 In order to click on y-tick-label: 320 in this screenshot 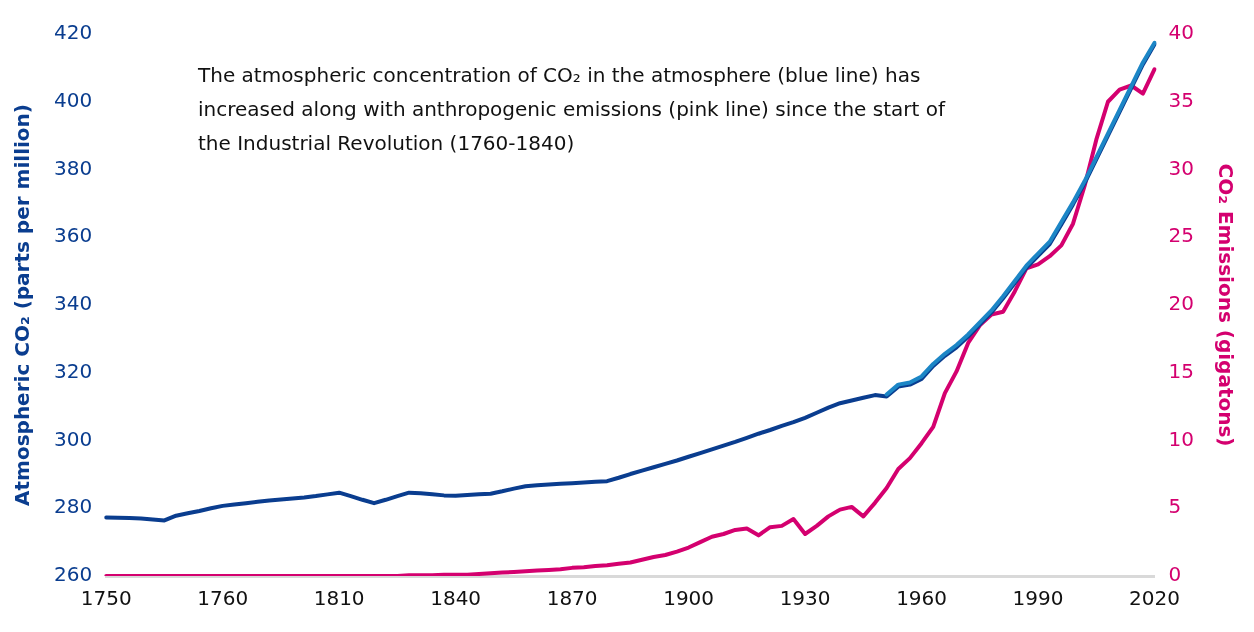, I will do `click(73, 370)`.